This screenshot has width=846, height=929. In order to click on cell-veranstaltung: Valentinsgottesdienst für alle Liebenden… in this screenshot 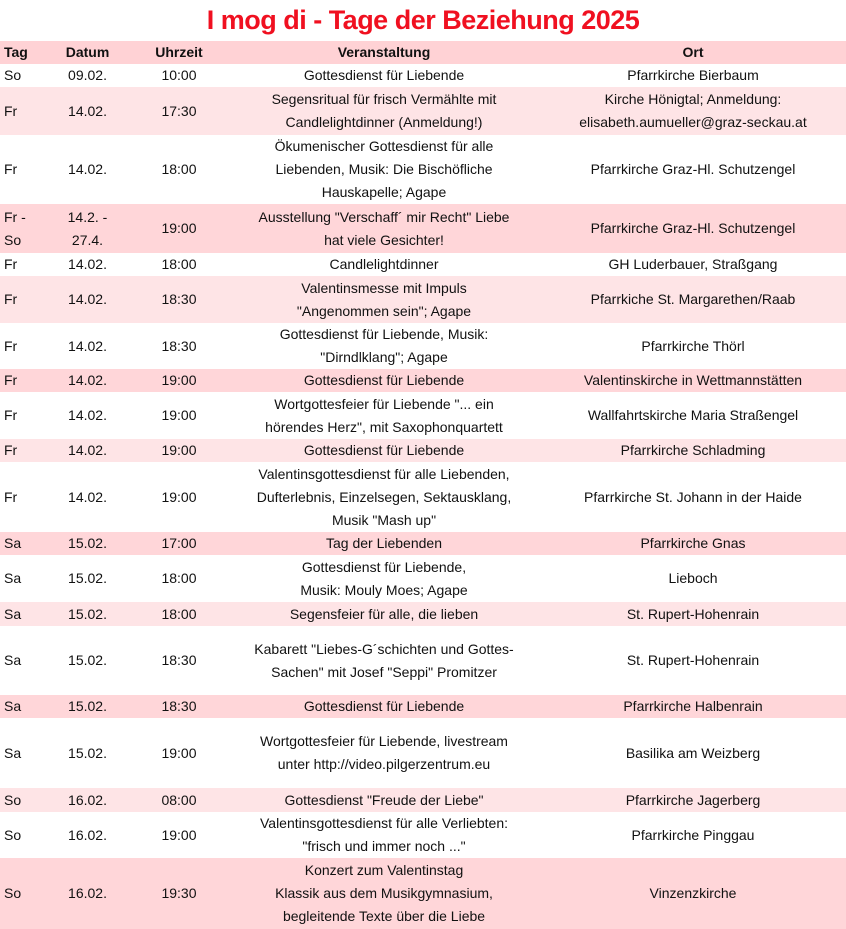, I will do `click(384, 497)`.